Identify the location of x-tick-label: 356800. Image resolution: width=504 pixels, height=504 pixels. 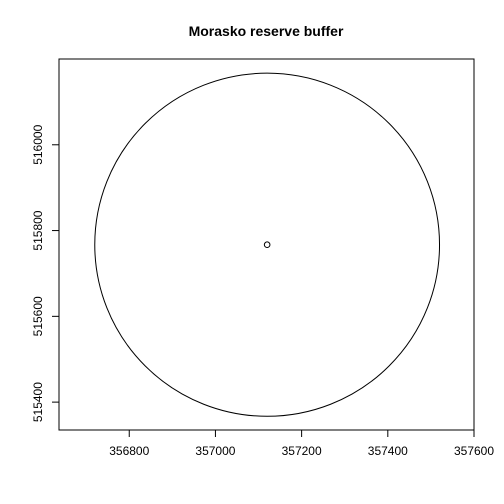
(129, 451).